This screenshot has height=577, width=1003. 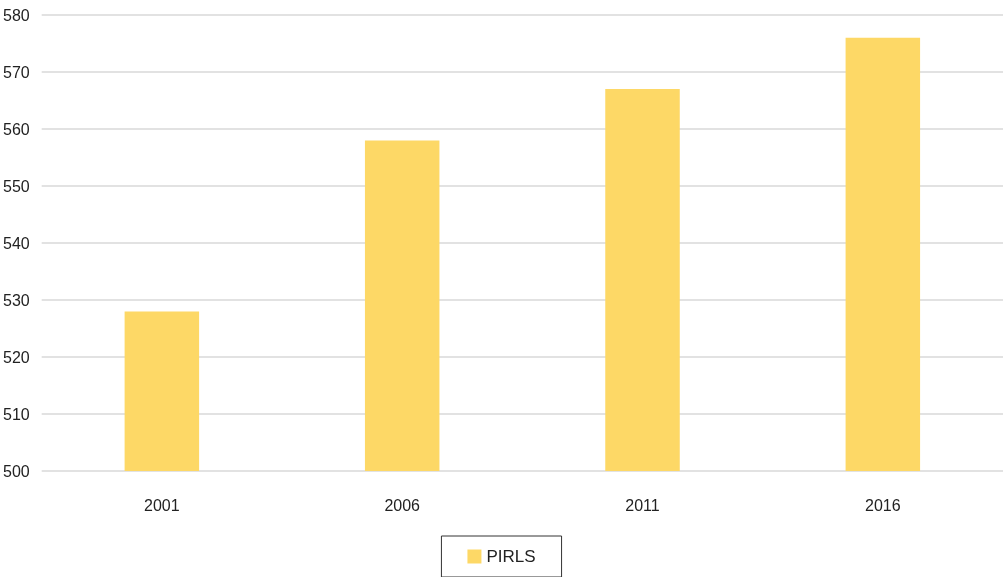 What do you see at coordinates (883, 505) in the screenshot?
I see `x-tick-label: 2016` at bounding box center [883, 505].